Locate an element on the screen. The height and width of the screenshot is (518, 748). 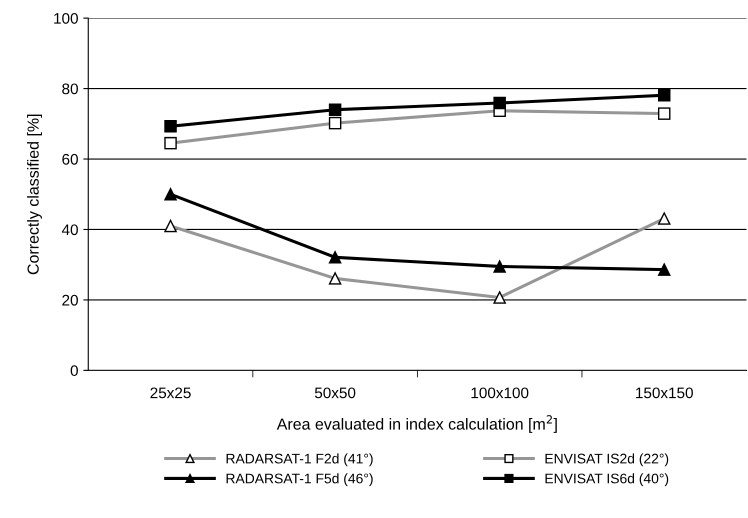
y-axis-title: Correctly classified [%] is located at coordinates (34, 194).